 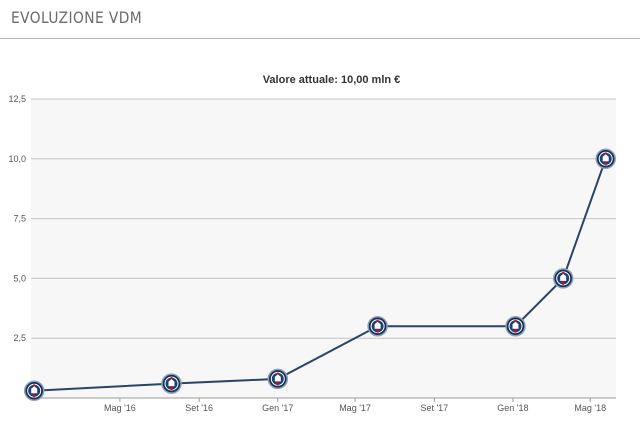 I want to click on y-tick-label: 12,5, so click(x=17, y=99).